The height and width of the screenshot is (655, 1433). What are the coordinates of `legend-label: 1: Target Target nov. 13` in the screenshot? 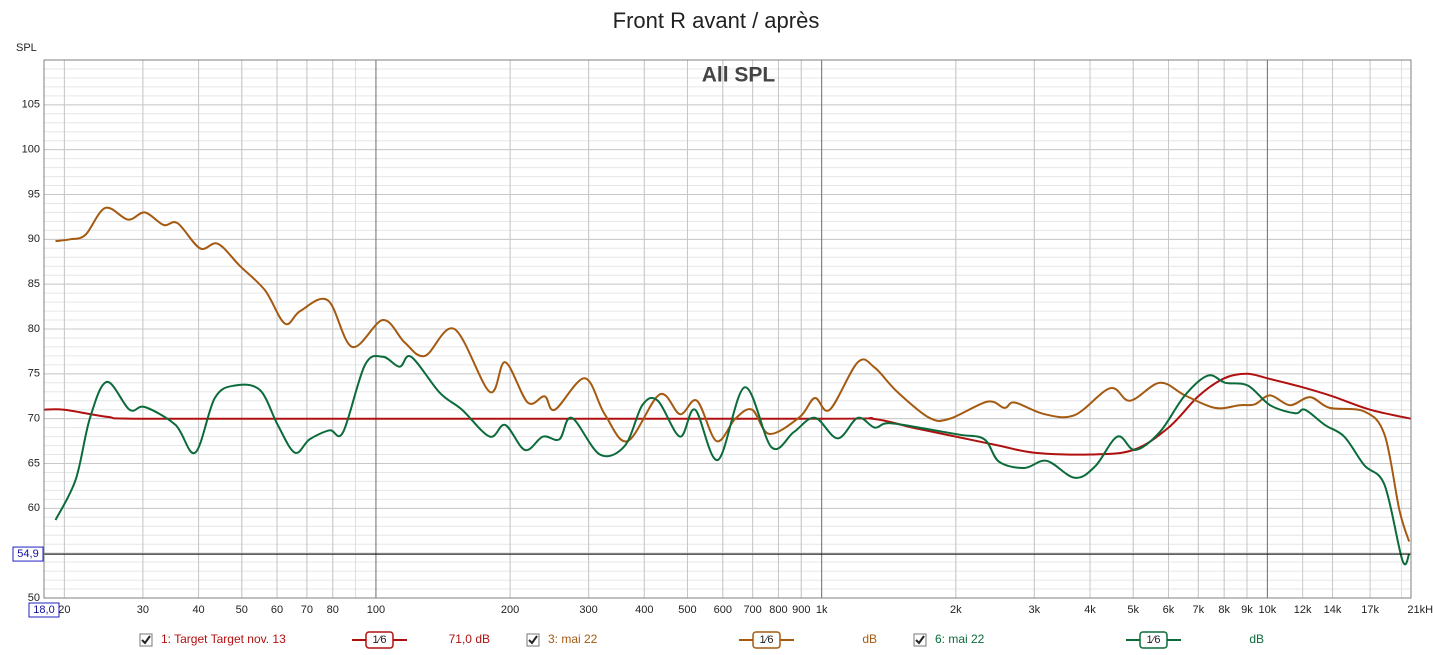 It's located at (223, 639).